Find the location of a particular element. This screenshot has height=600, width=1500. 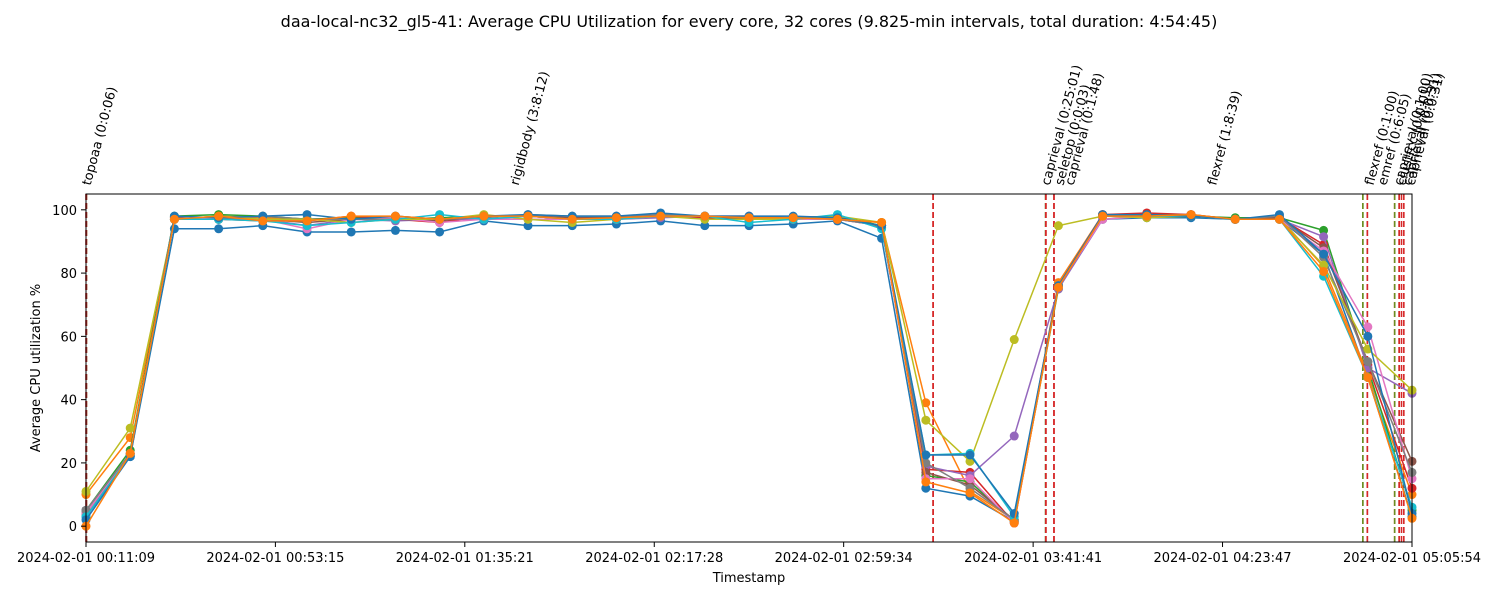

x-axis-label: Timestamp is located at coordinates (749, 578).